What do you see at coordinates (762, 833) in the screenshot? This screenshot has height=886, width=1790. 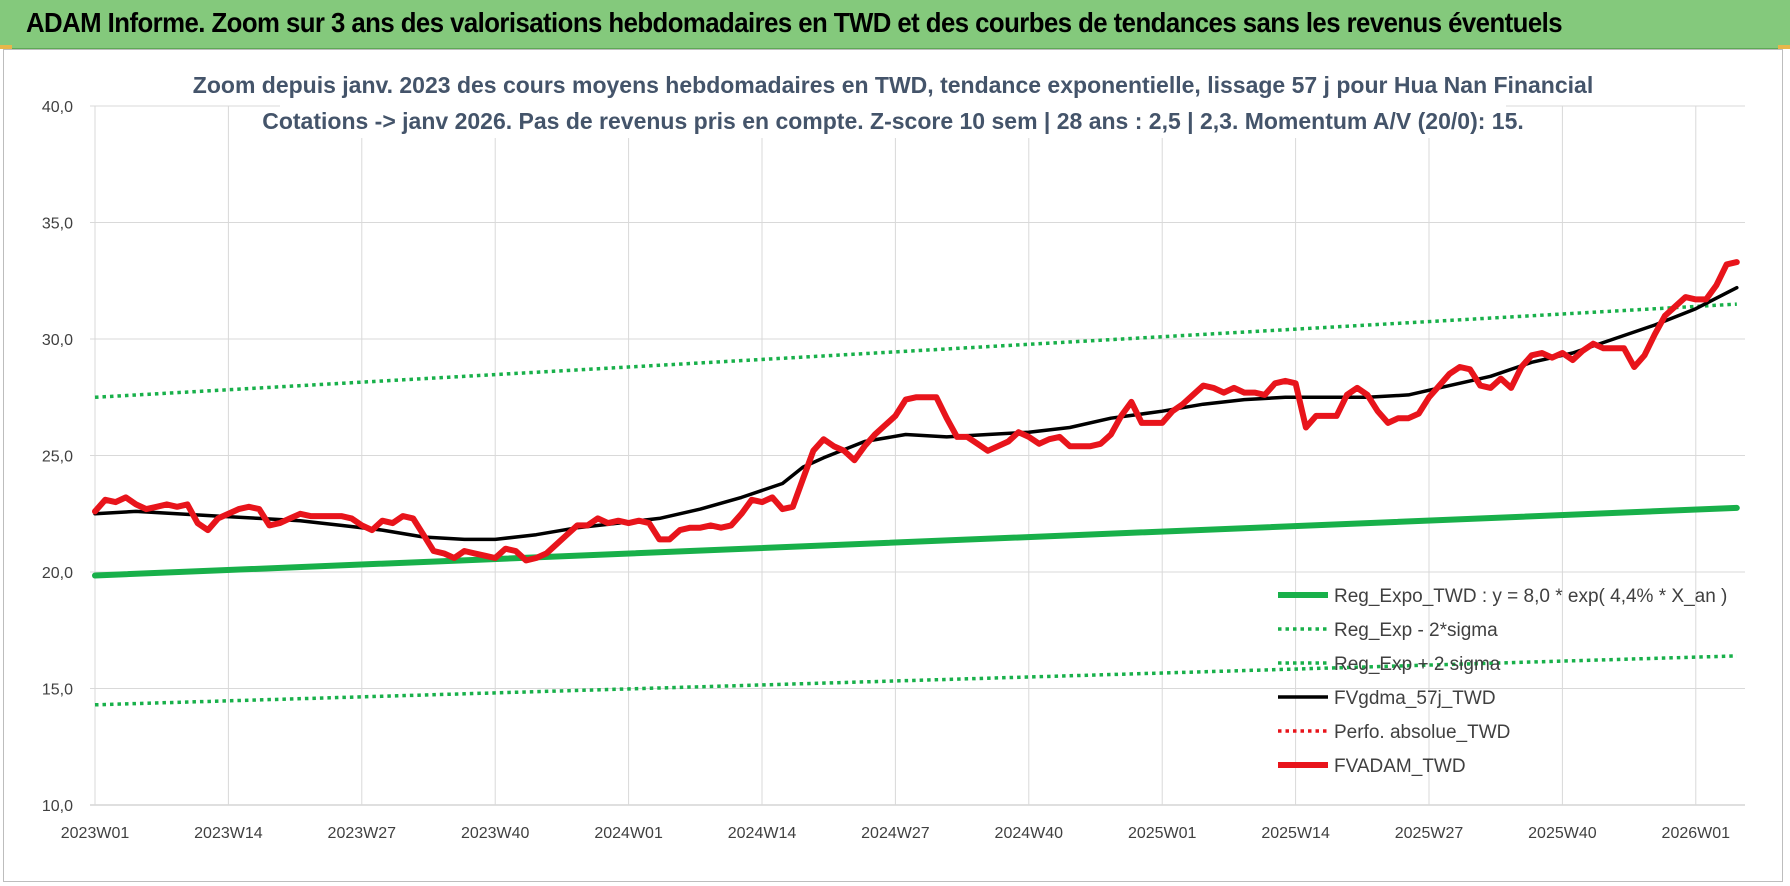 I see `x-tick-label: 2024W14` at bounding box center [762, 833].